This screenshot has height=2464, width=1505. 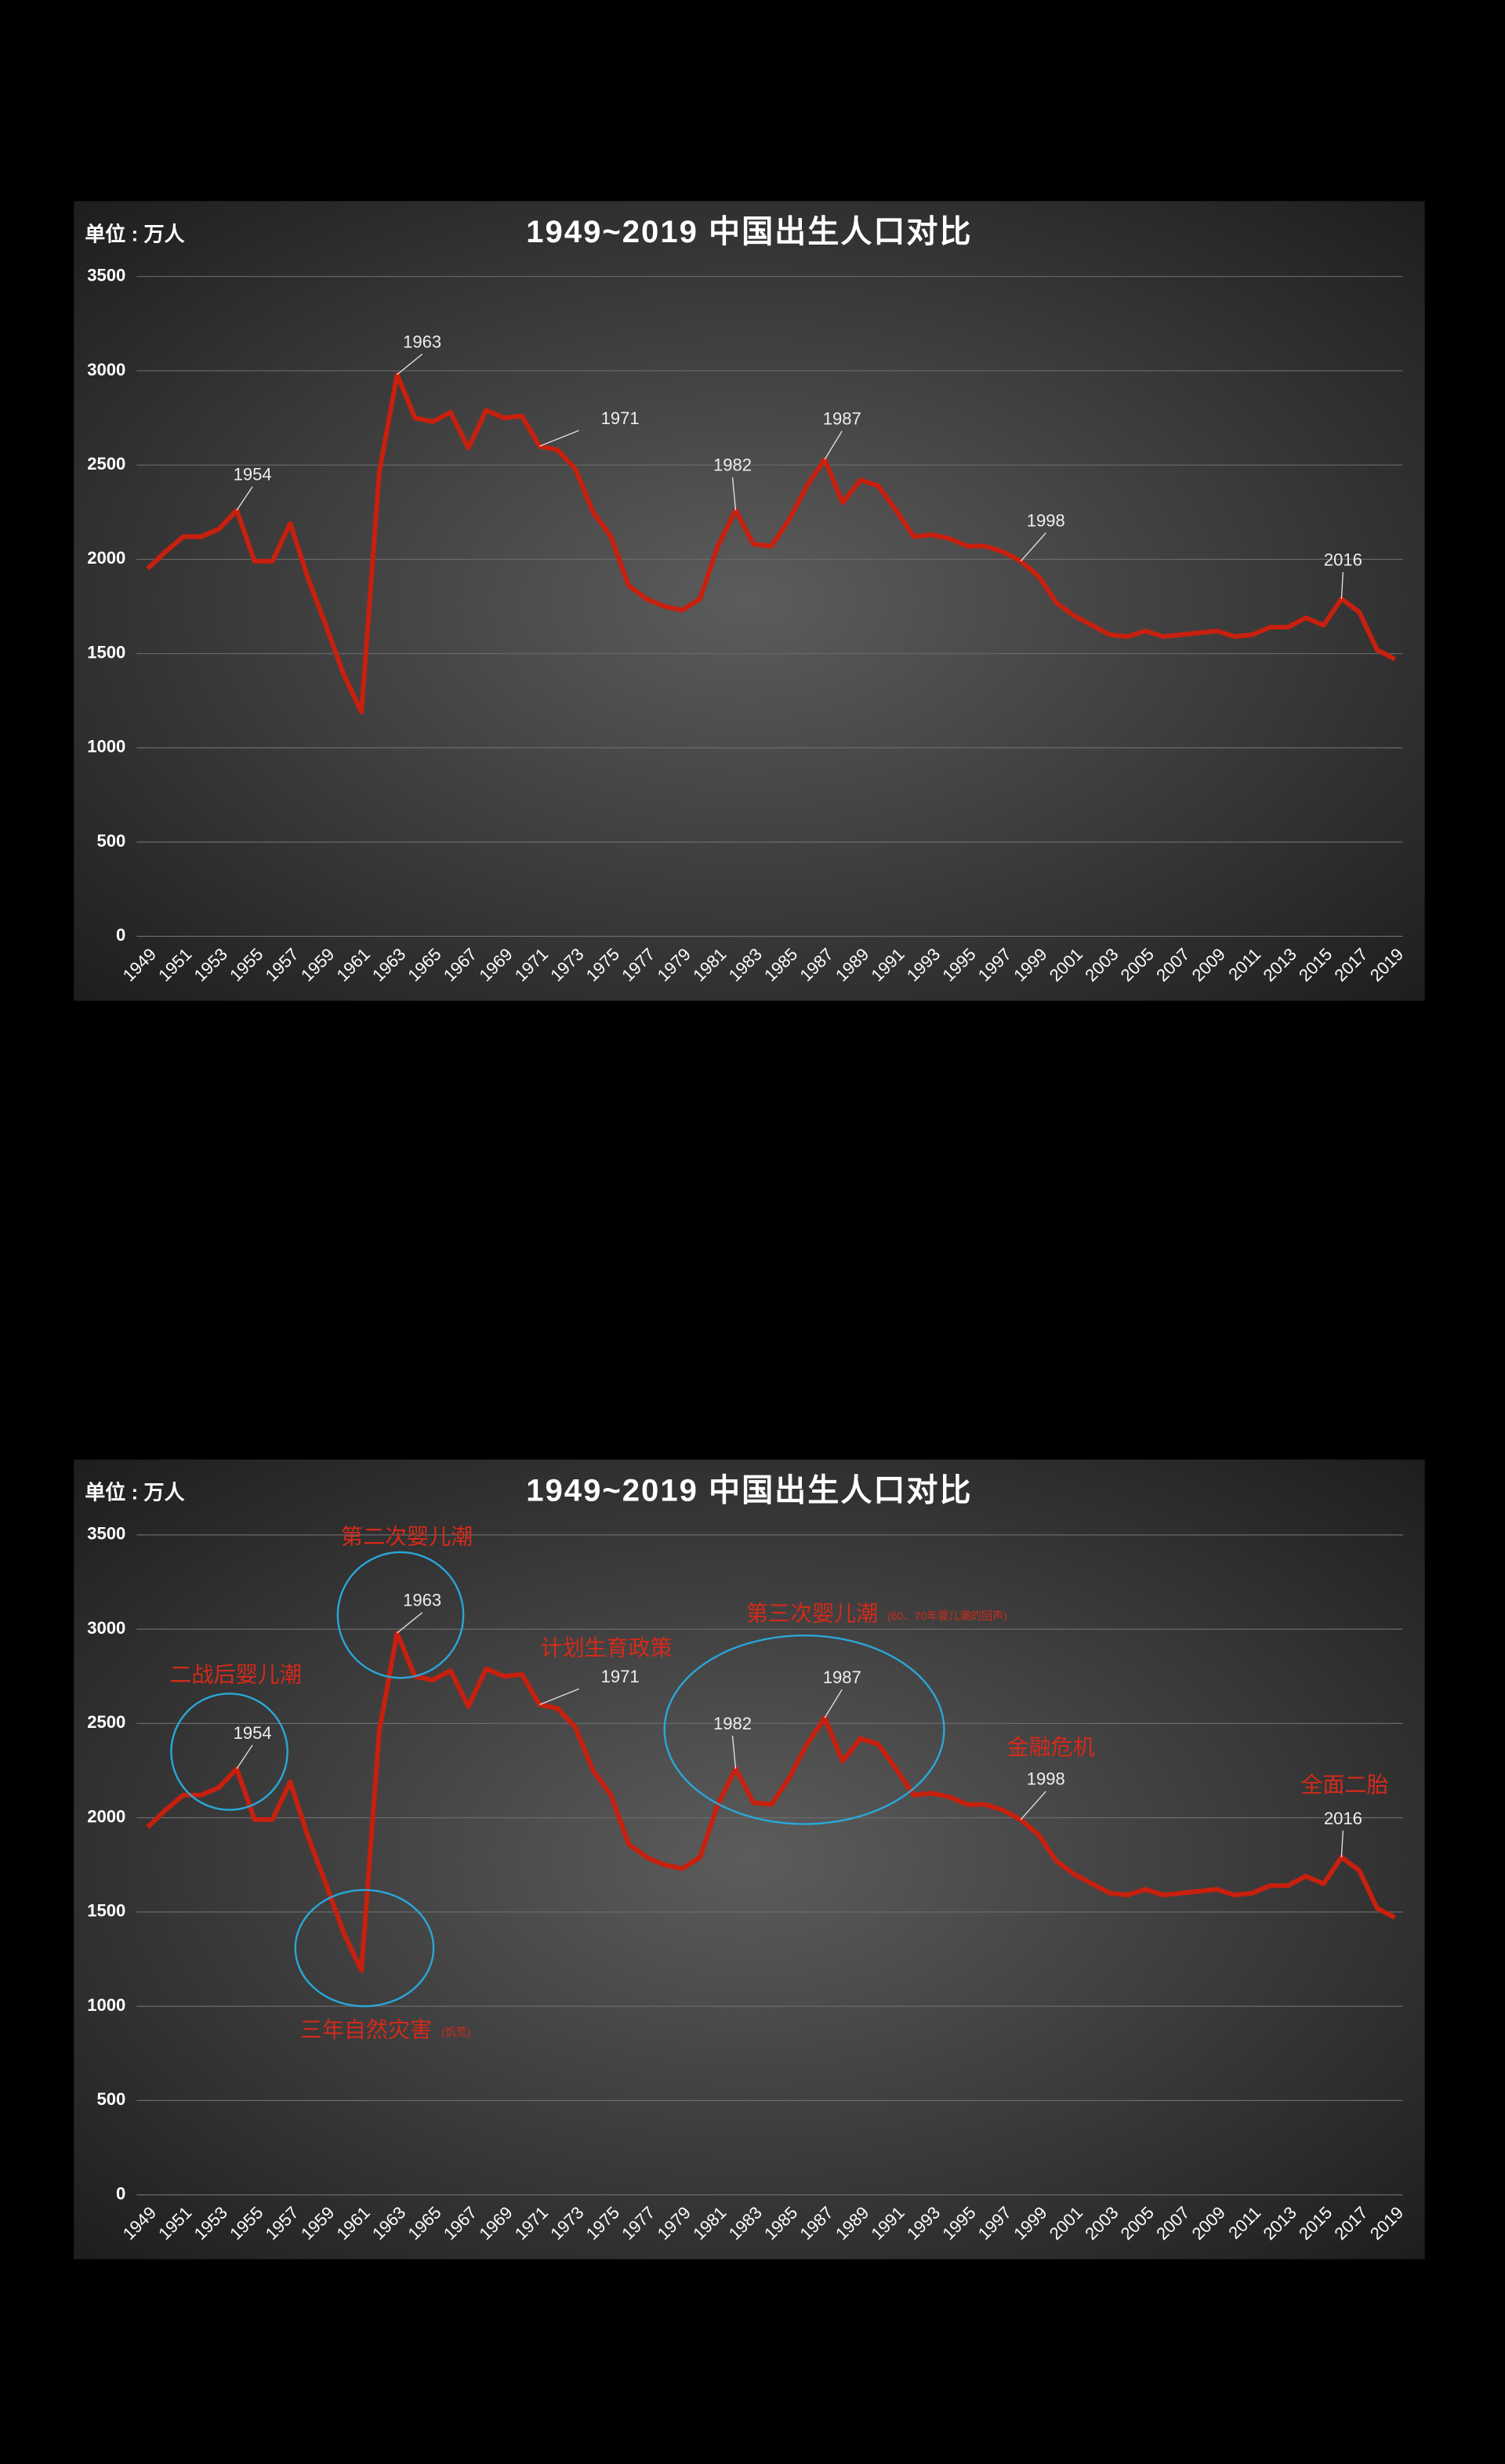 What do you see at coordinates (606, 1648) in the screenshot?
I see `annotation: 计划生育政策` at bounding box center [606, 1648].